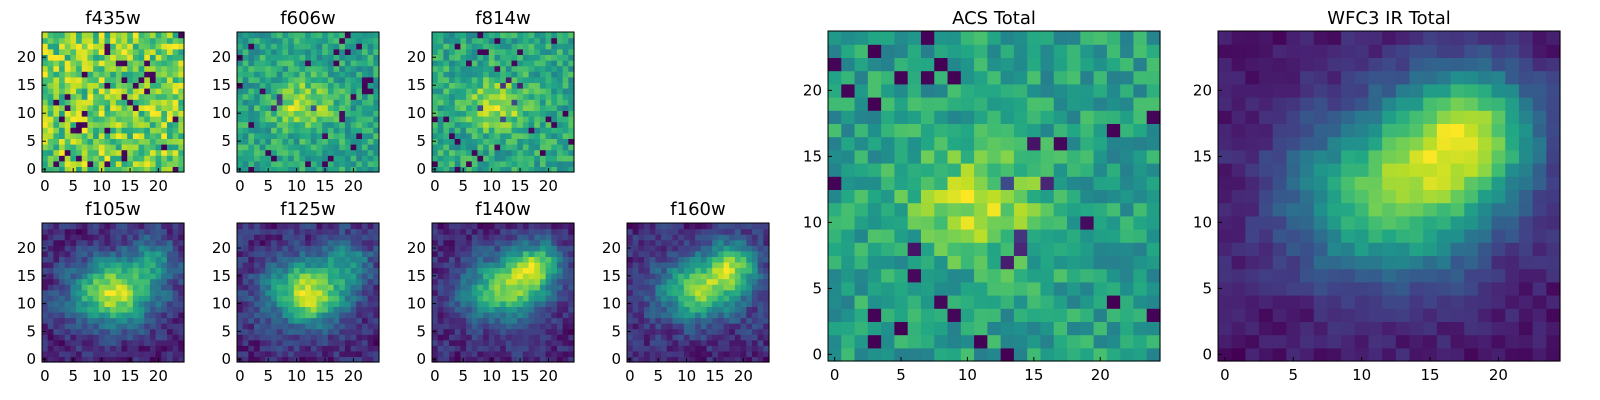 This screenshot has height=400, width=1600. Describe the element at coordinates (26, 304) in the screenshot. I see `y-tick-label: 10` at that location.